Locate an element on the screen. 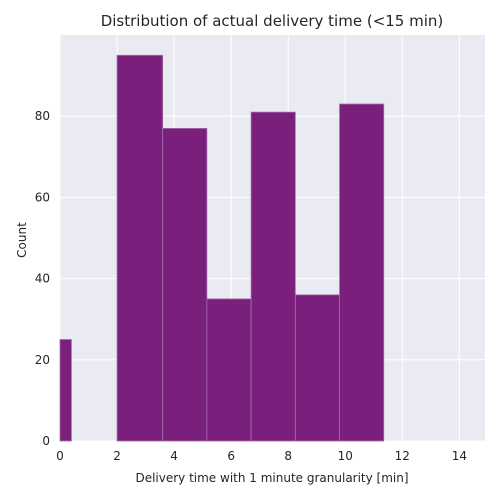 The width and height of the screenshot is (500, 500). x-axis-ticks: 0 2 4 6 8 10 12 14 is located at coordinates (261, 456).